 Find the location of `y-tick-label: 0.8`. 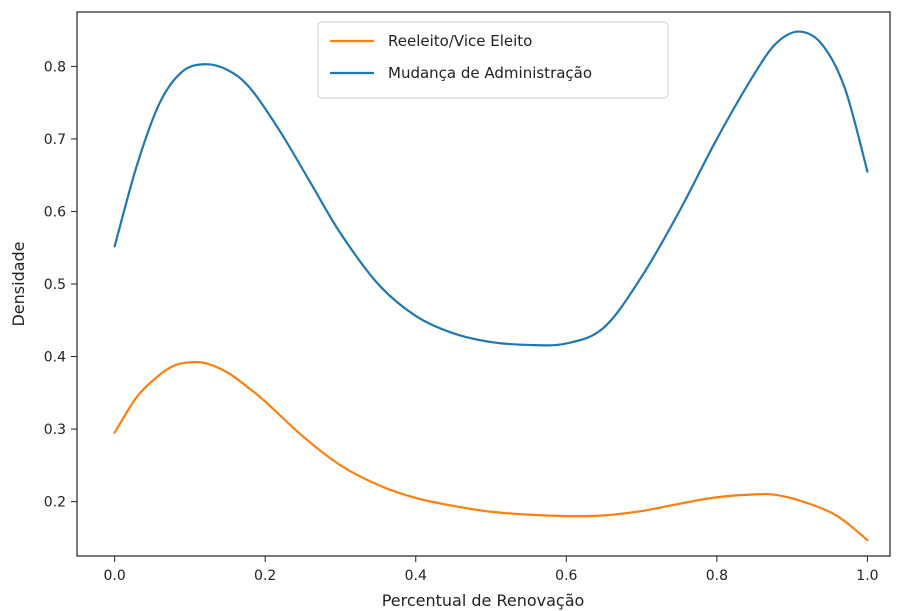

y-tick-label: 0.8 is located at coordinates (55, 67).